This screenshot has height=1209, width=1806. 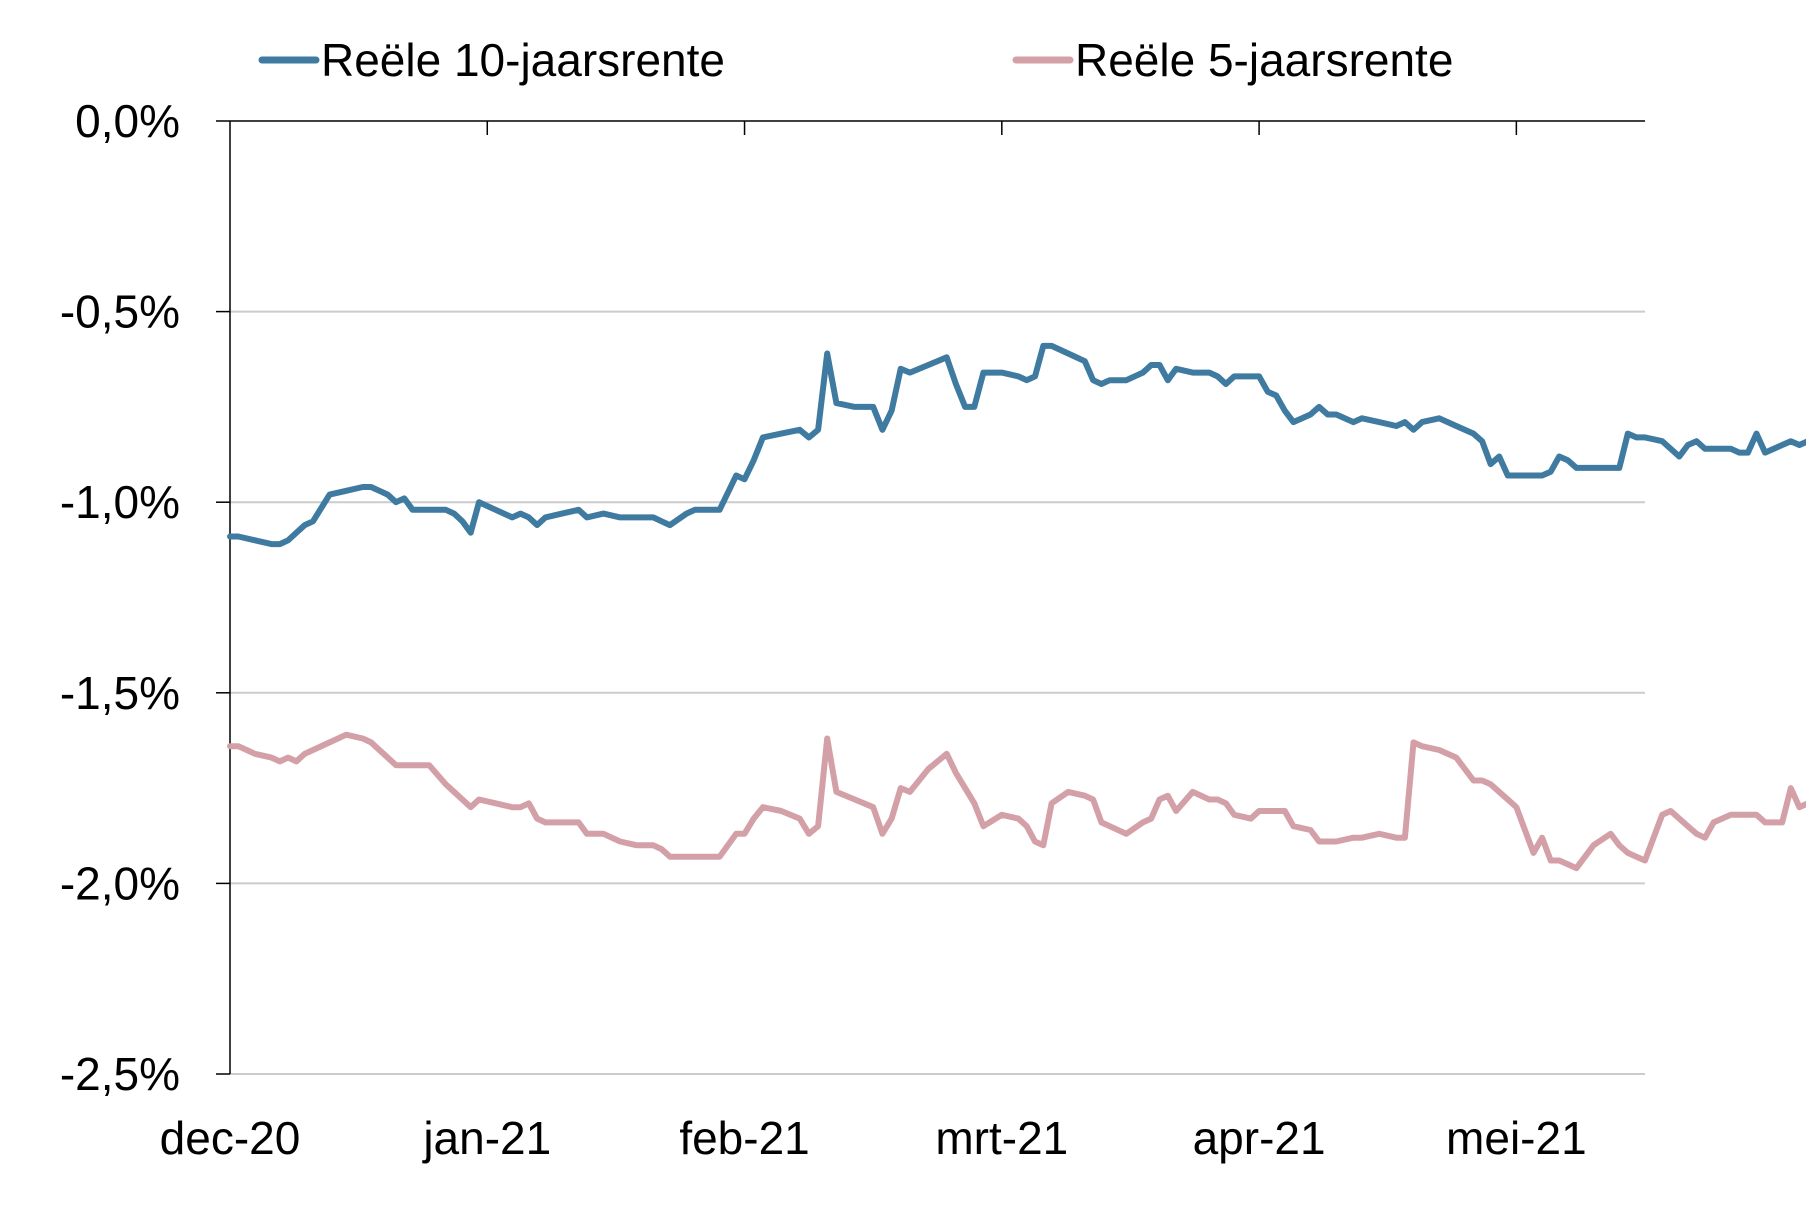 I want to click on y-tick-label: -1,0%, so click(x=120, y=502).